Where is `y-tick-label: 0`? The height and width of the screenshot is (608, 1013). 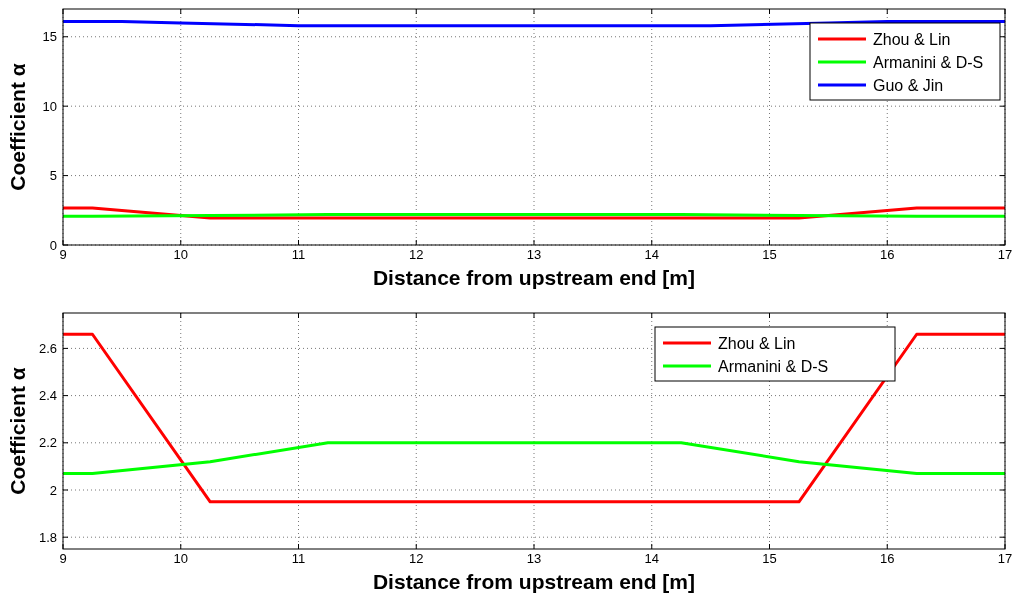 y-tick-label: 0 is located at coordinates (53, 245).